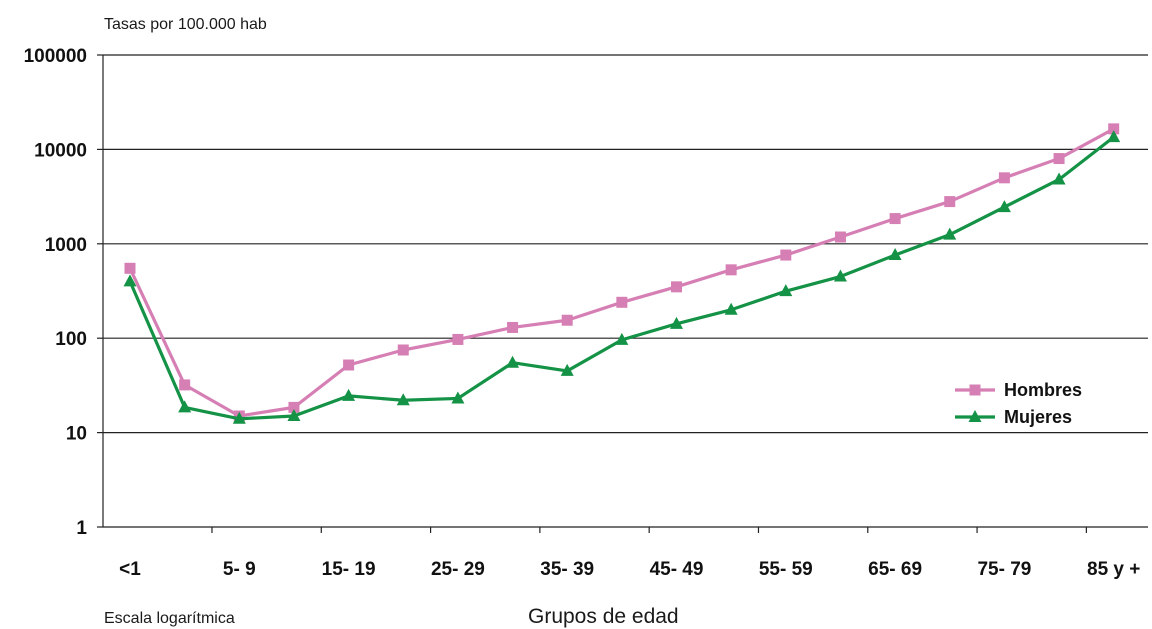  What do you see at coordinates (603, 616) in the screenshot?
I see `x-axis-title: Grupos de edad` at bounding box center [603, 616].